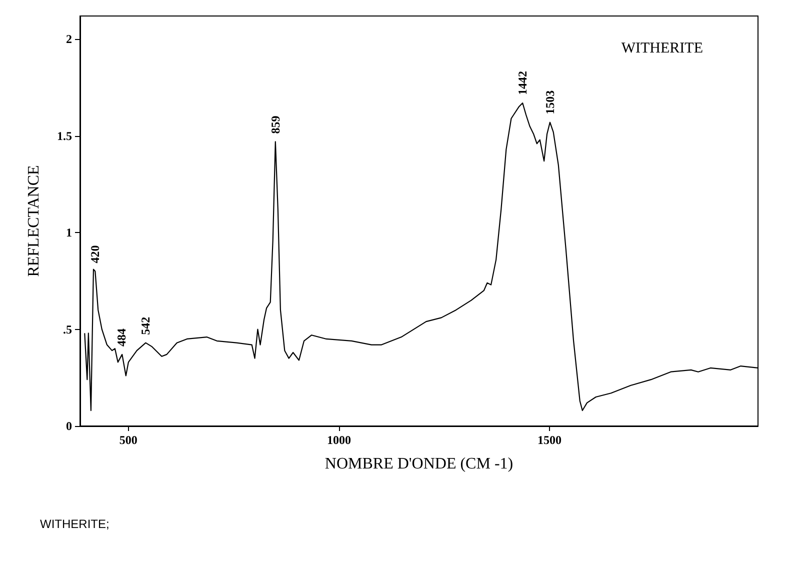  I want to click on y-axis-title: REFLECTANCE, so click(34, 221).